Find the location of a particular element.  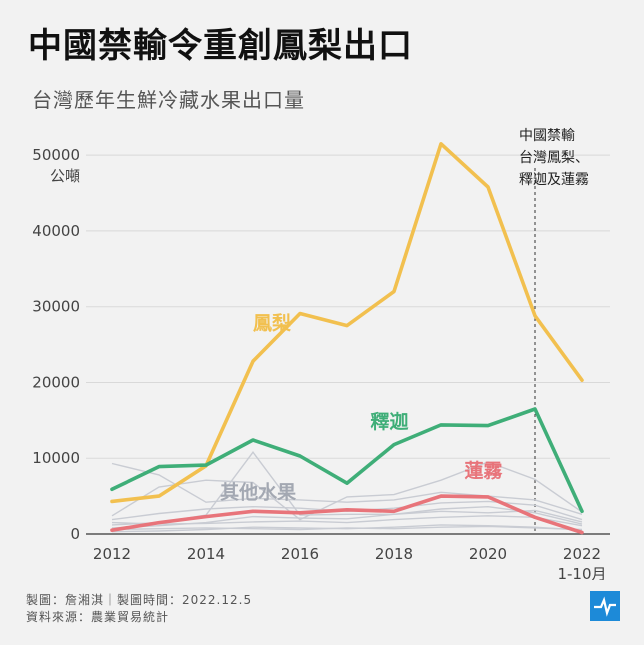

x-tick-label: 2014 is located at coordinates (206, 554).